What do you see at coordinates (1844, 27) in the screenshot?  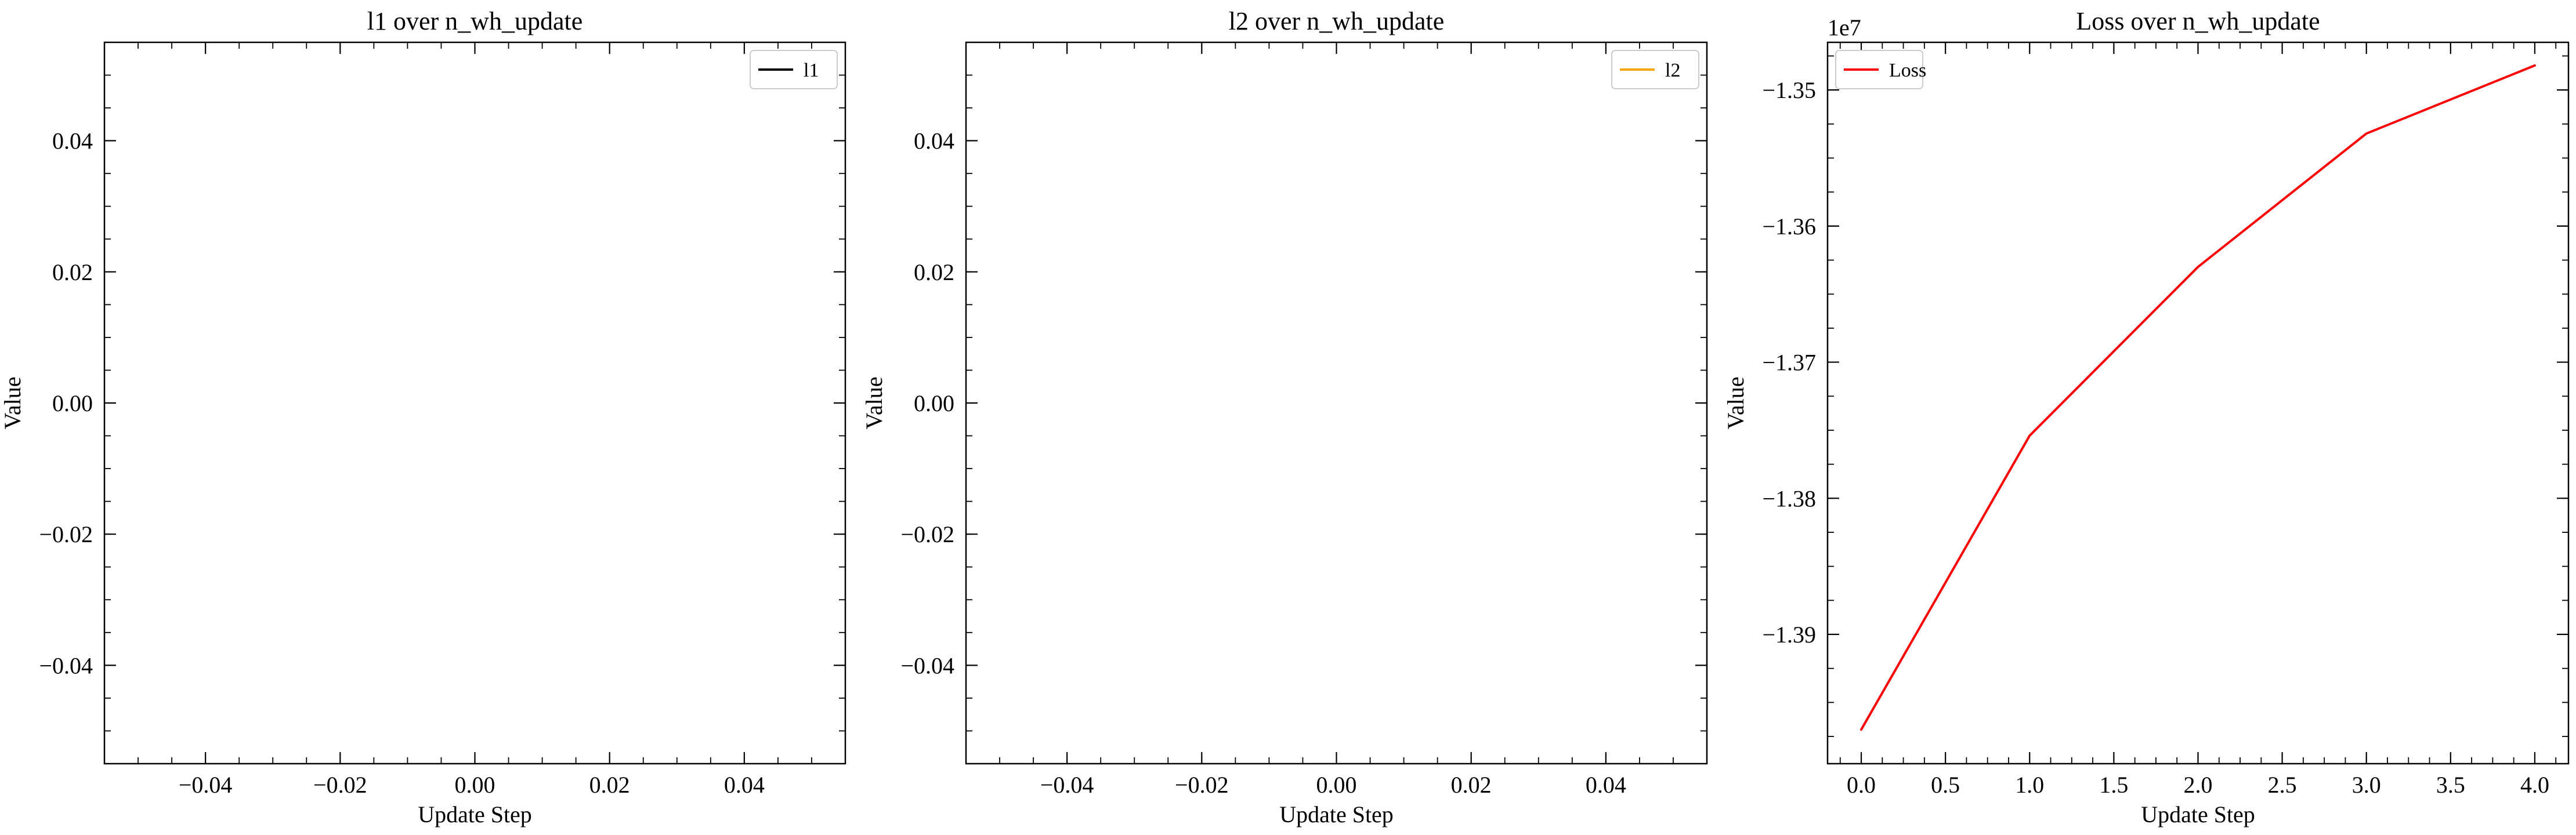 I see `axis-offset-text: 1e7` at bounding box center [1844, 27].